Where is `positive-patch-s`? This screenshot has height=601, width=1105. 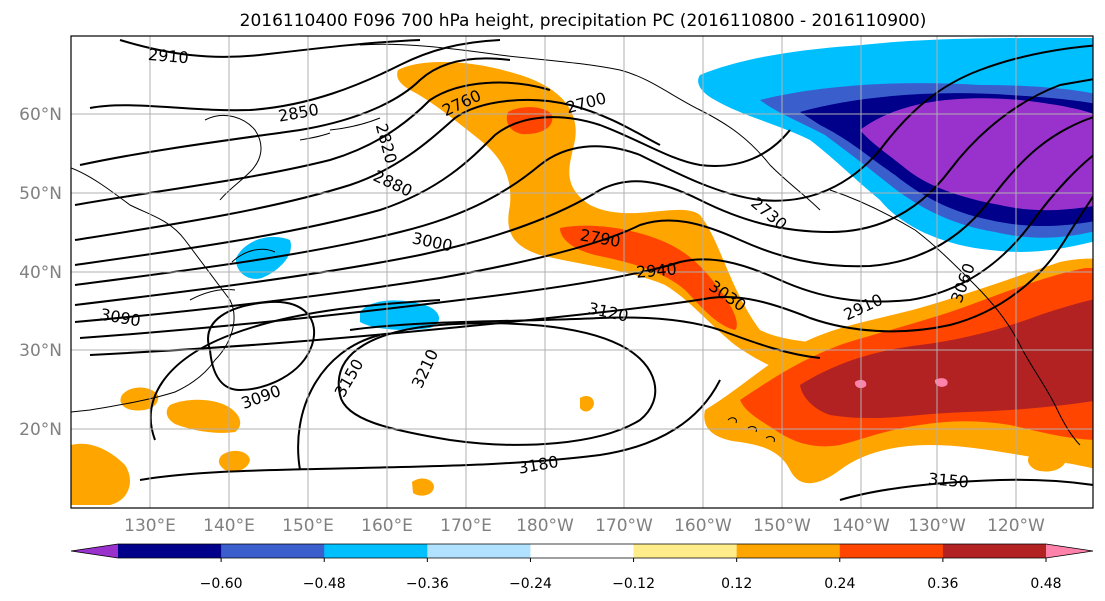
positive-patch-s is located at coordinates (423, 487).